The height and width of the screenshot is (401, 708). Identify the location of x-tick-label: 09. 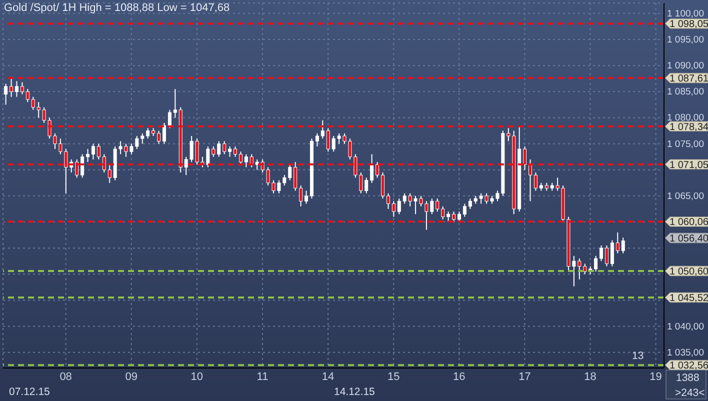
(131, 376).